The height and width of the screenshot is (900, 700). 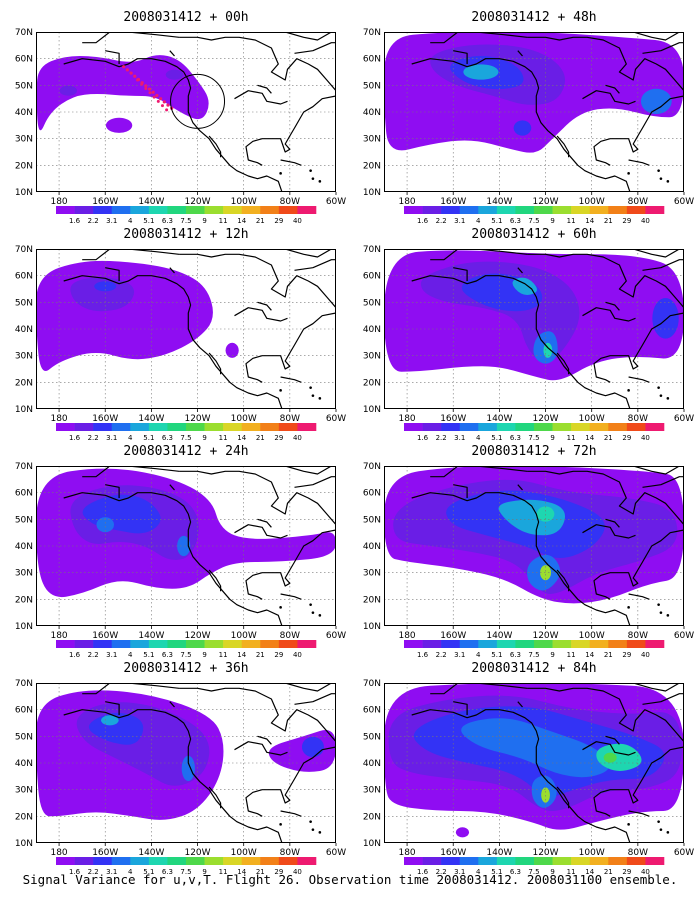 What do you see at coordinates (372, 711) in the screenshot?
I see `latitude-label: 60N` at bounding box center [372, 711].